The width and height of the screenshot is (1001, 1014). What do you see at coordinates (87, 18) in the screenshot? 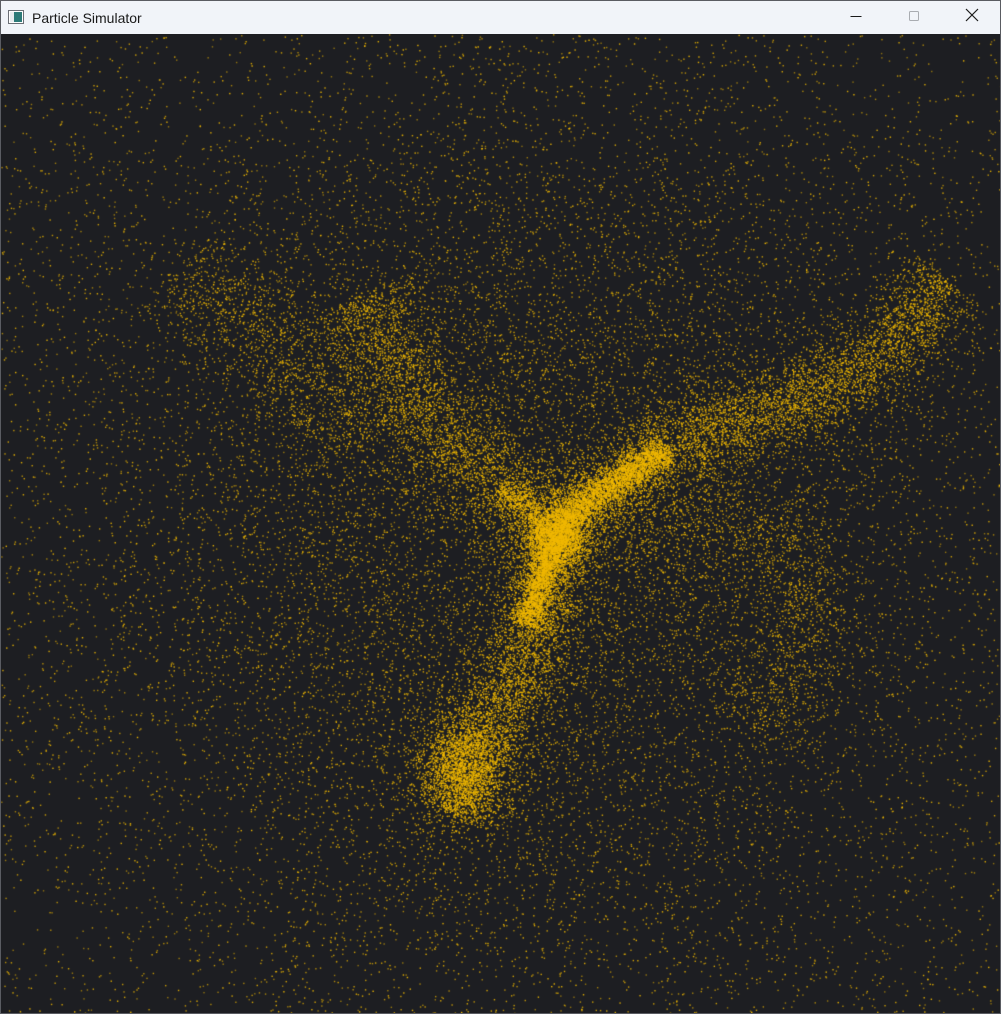
I see `window-title: Particle Simulator` at bounding box center [87, 18].